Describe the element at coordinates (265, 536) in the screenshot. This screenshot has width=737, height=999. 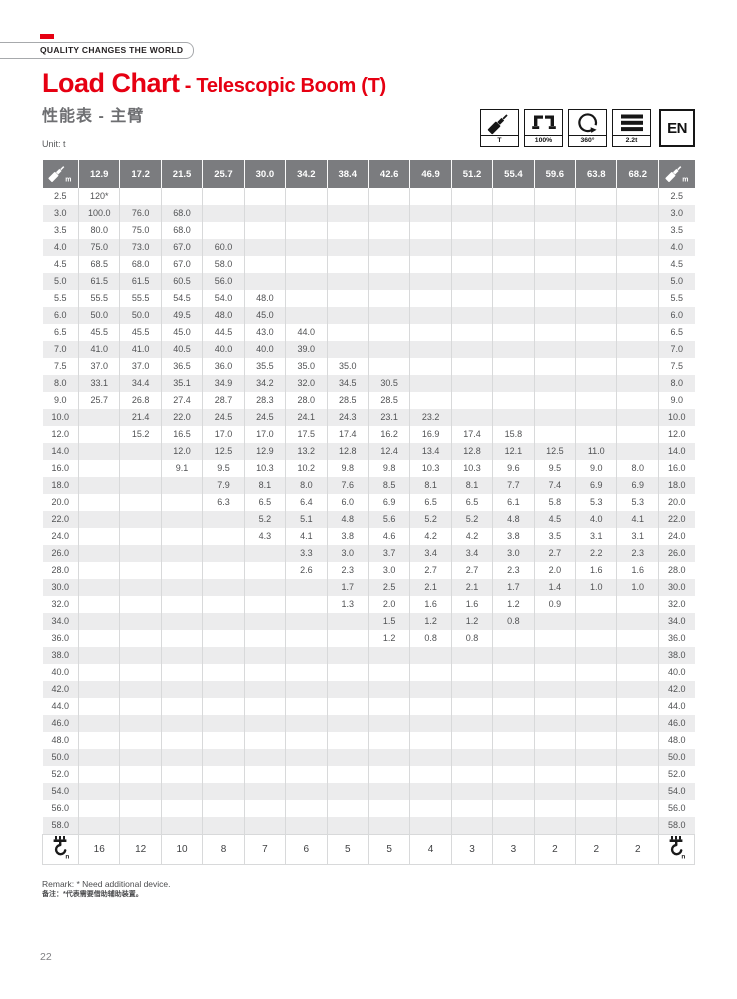
I see `load-cell: 4.3` at that location.